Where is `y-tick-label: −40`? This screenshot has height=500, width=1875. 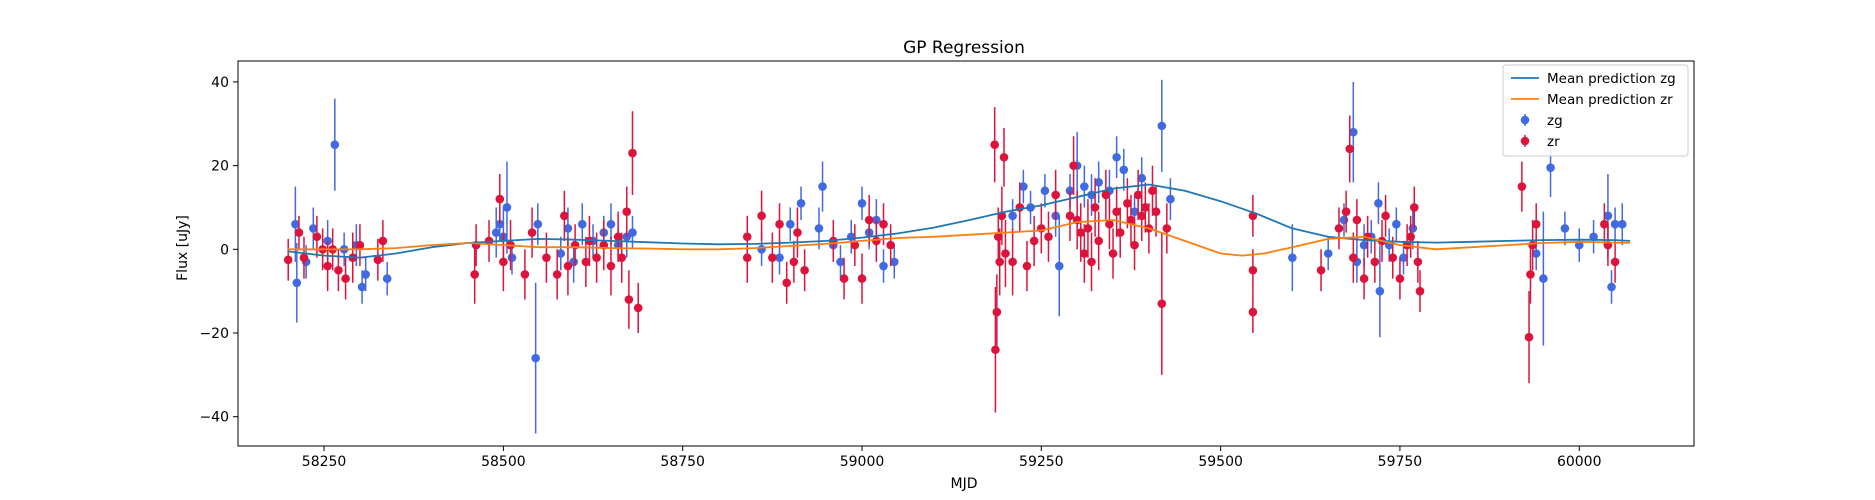 y-tick-label: −40 is located at coordinates (214, 418).